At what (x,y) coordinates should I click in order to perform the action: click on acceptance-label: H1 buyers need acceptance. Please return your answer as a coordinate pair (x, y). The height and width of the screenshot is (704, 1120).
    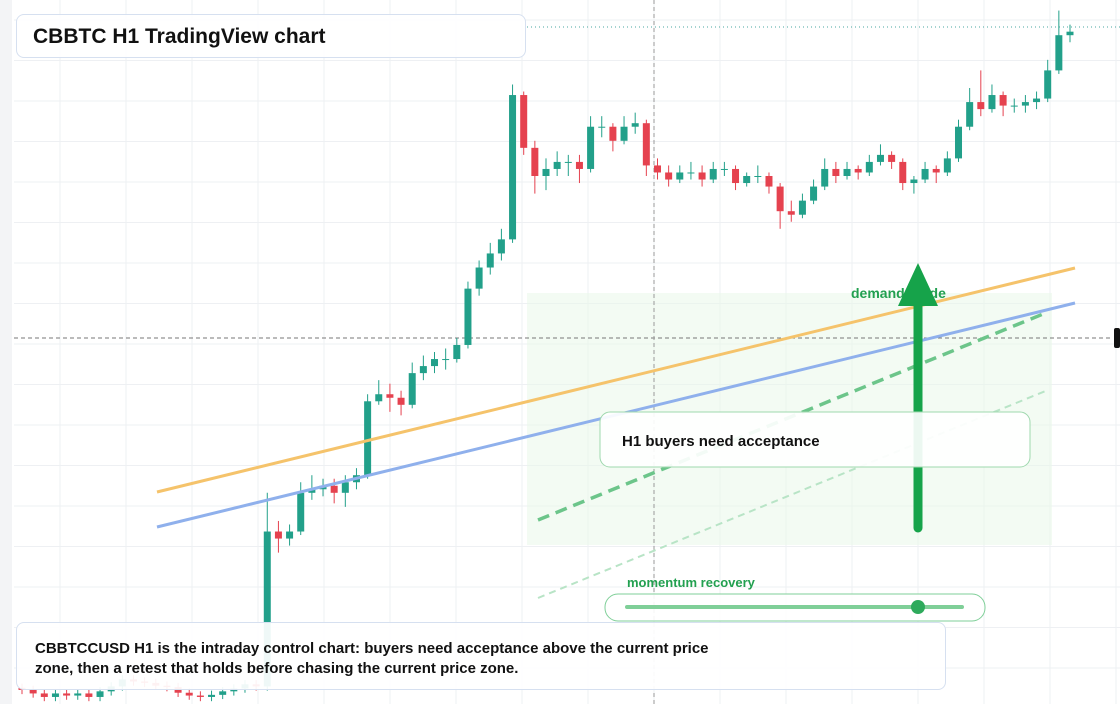
    Looking at the image, I should click on (721, 441).